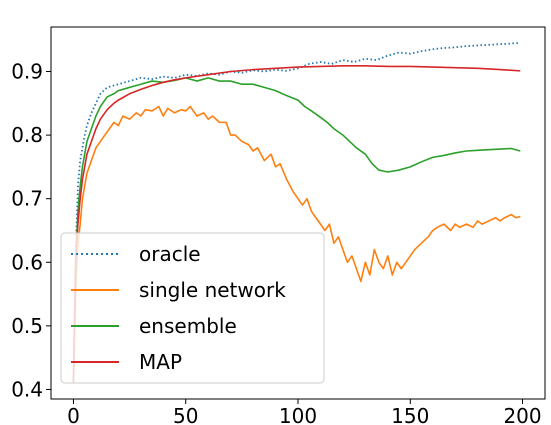 The width and height of the screenshot is (551, 425). Describe the element at coordinates (27, 72) in the screenshot. I see `y-tick-label: 0.9` at that location.